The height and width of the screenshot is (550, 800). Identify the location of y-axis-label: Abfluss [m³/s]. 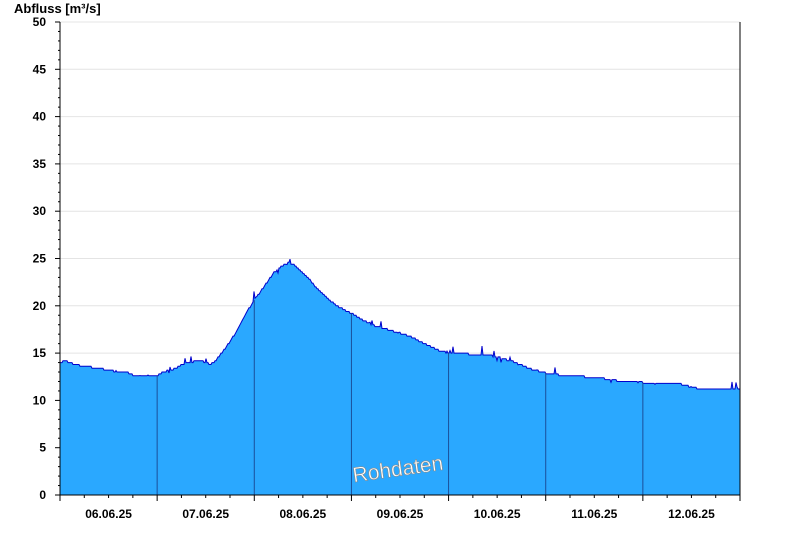
(57, 8).